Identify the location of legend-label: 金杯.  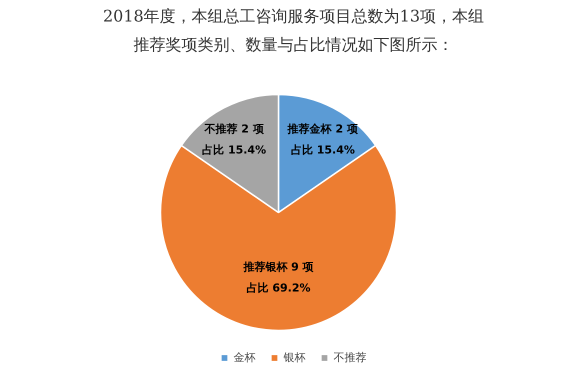
(245, 357).